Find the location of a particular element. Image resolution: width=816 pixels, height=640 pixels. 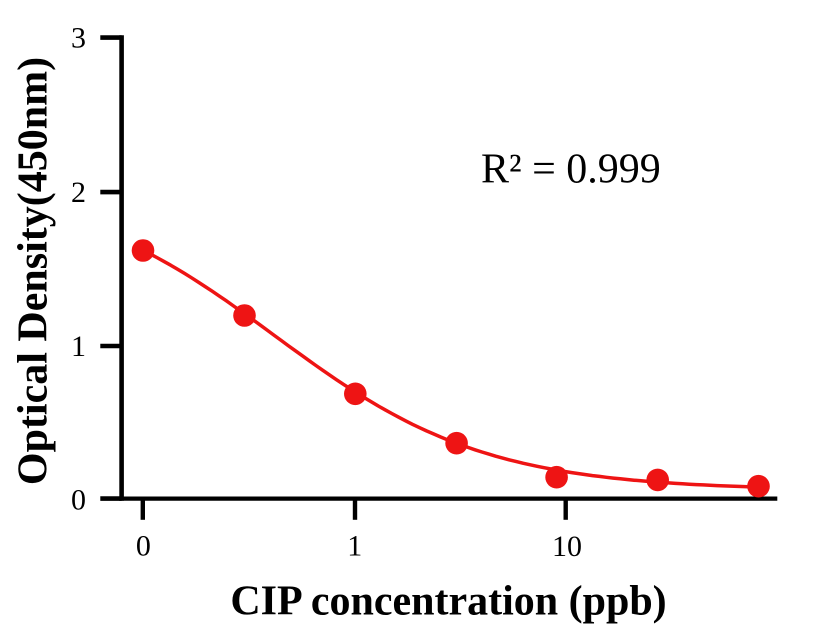

svg-text: CIP concentration (ppb) is located at coordinates (448, 602).